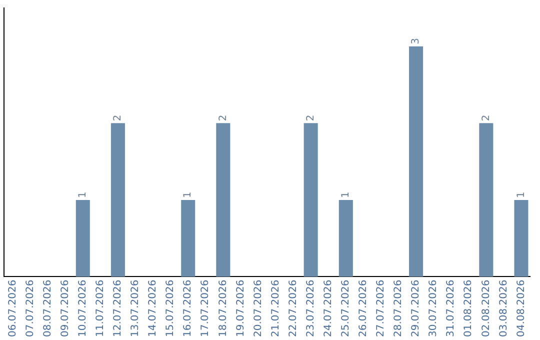 The width and height of the screenshot is (540, 340). What do you see at coordinates (153, 309) in the screenshot?
I see `x-tick-label: 14.07.2026` at bounding box center [153, 309].